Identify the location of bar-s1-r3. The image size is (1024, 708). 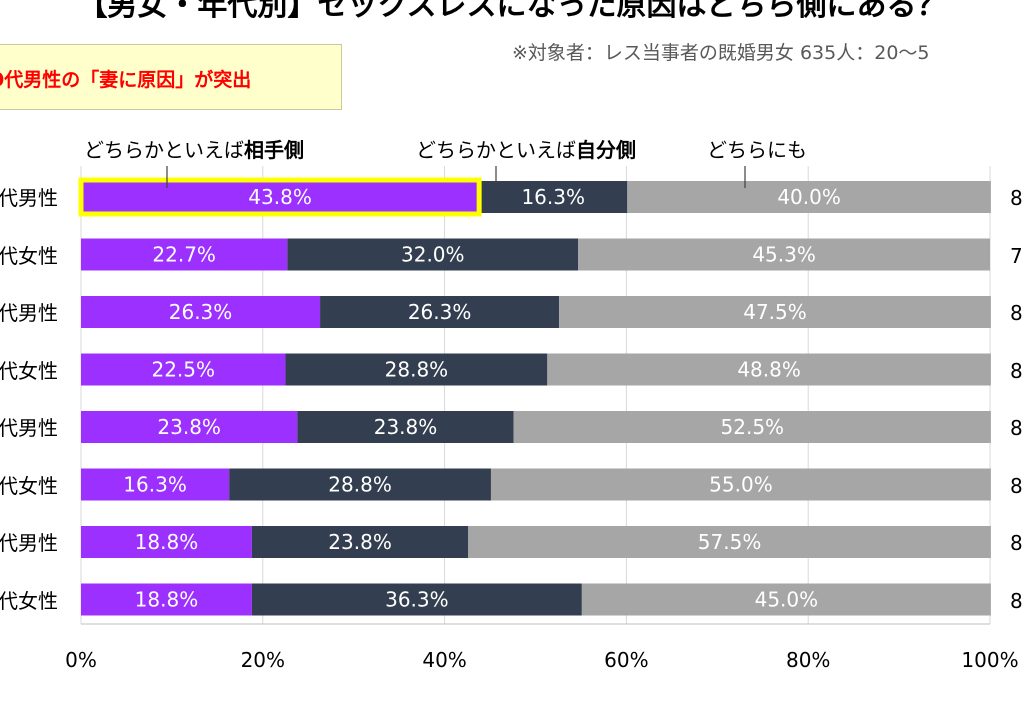
(416, 369).